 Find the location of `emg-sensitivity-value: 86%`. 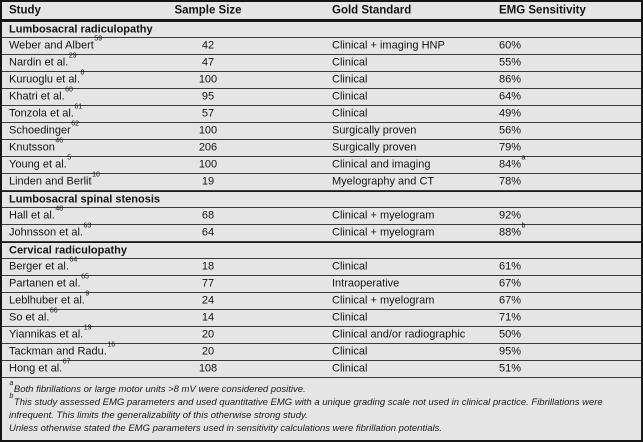

emg-sensitivity-value: 86% is located at coordinates (510, 79).